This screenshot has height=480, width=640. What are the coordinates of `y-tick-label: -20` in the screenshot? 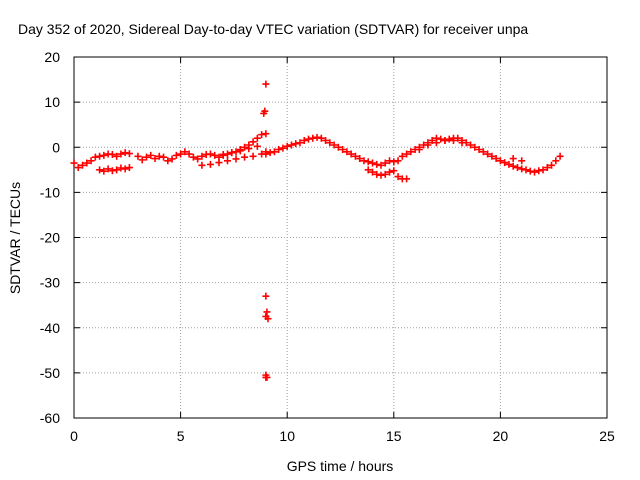 It's located at (50, 238).